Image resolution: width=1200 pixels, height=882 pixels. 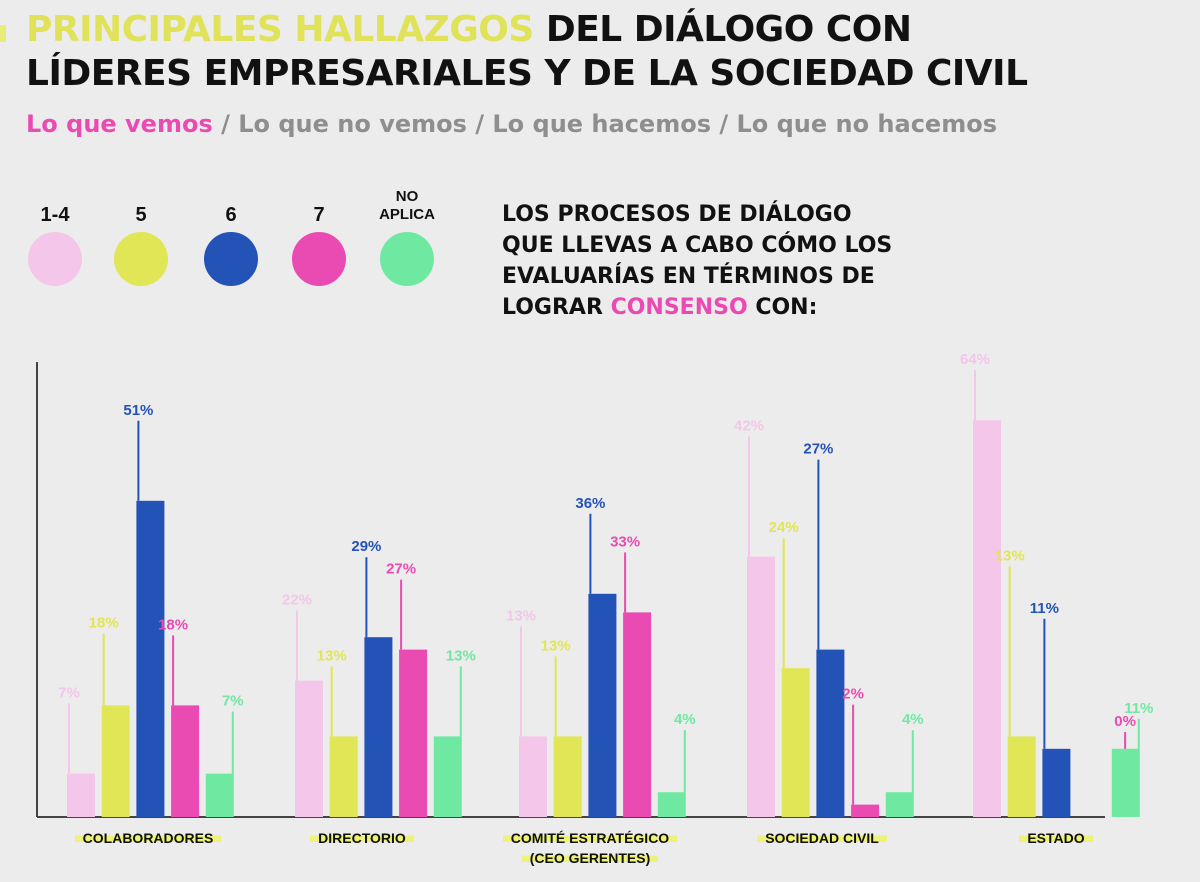 What do you see at coordinates (1125, 721) in the screenshot?
I see `value-label: 0%` at bounding box center [1125, 721].